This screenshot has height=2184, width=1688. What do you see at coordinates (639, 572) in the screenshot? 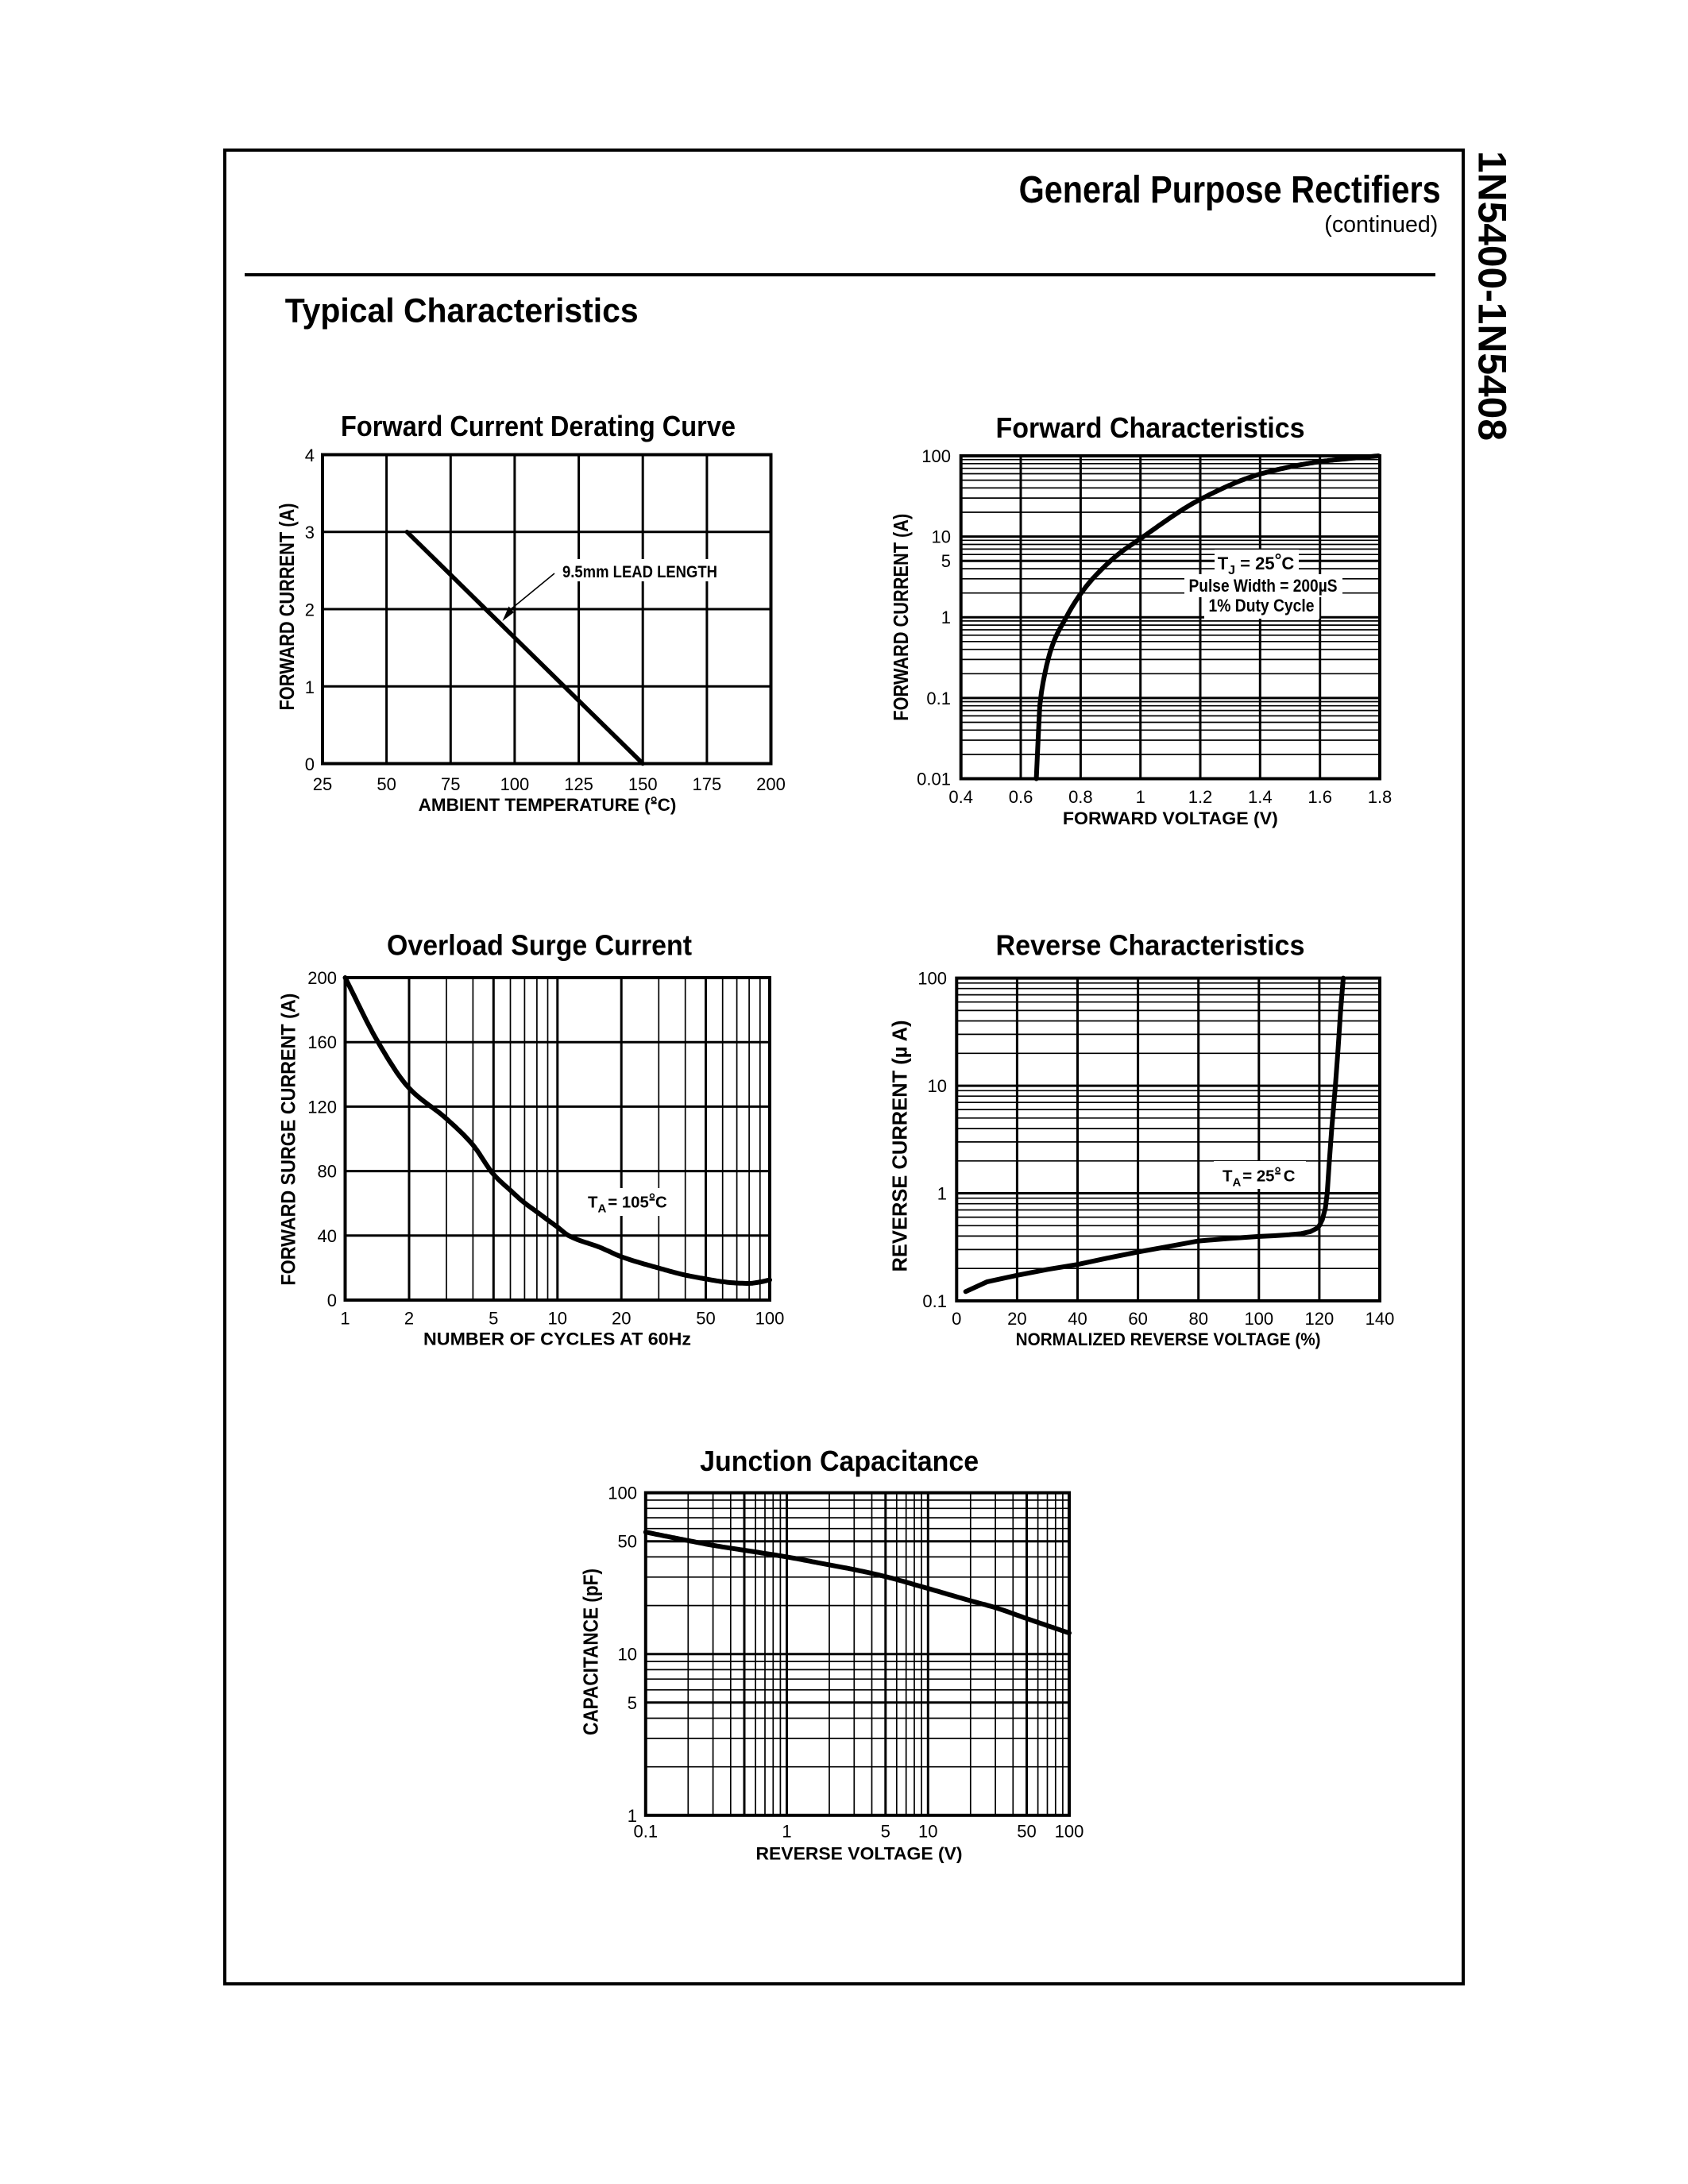
I see `svg-text: 9.5mm LEAD LENGTH` at bounding box center [639, 572].